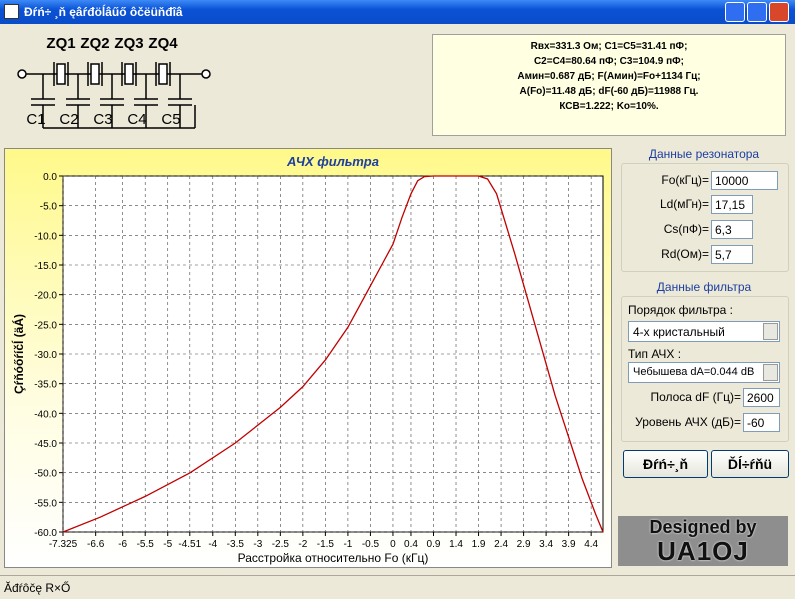 This screenshot has width=795, height=599. Describe the element at coordinates (694, 372) in the screenshot. I see `dropdown-value: Чебышева dA=0.044 dB` at that location.